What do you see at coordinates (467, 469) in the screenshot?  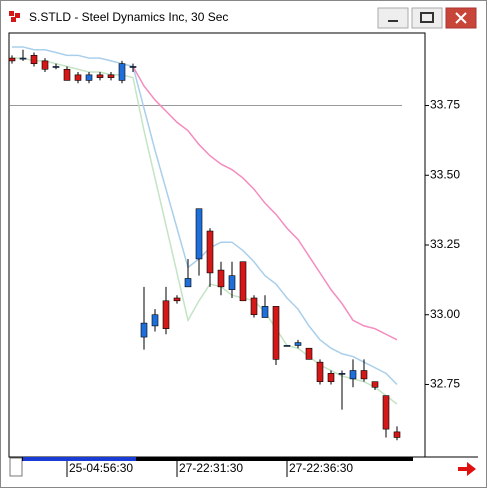 I see `scroll-right-arrow` at bounding box center [467, 469].